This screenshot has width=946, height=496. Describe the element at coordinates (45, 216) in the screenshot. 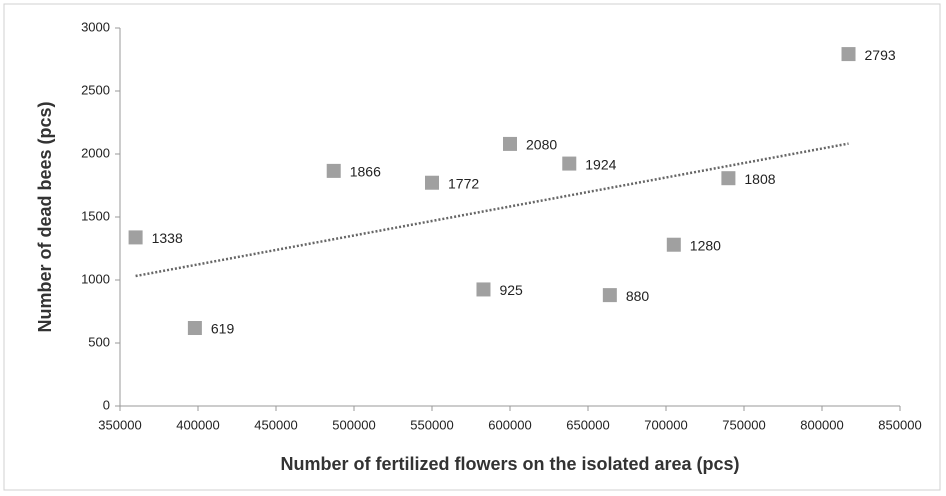

I see `y-axis-title: Number of dead bees (pcs)` at that location.